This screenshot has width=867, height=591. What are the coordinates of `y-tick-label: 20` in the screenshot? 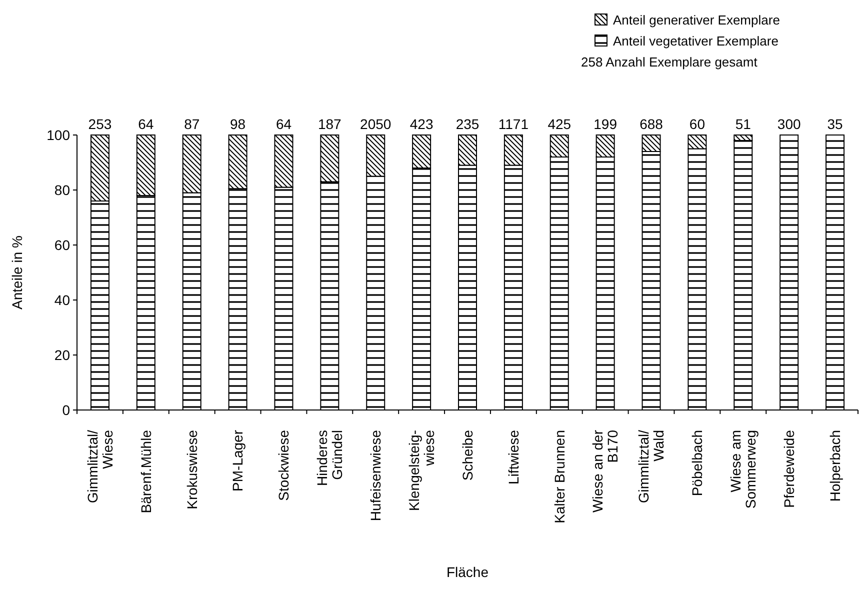 It's located at (62, 354).